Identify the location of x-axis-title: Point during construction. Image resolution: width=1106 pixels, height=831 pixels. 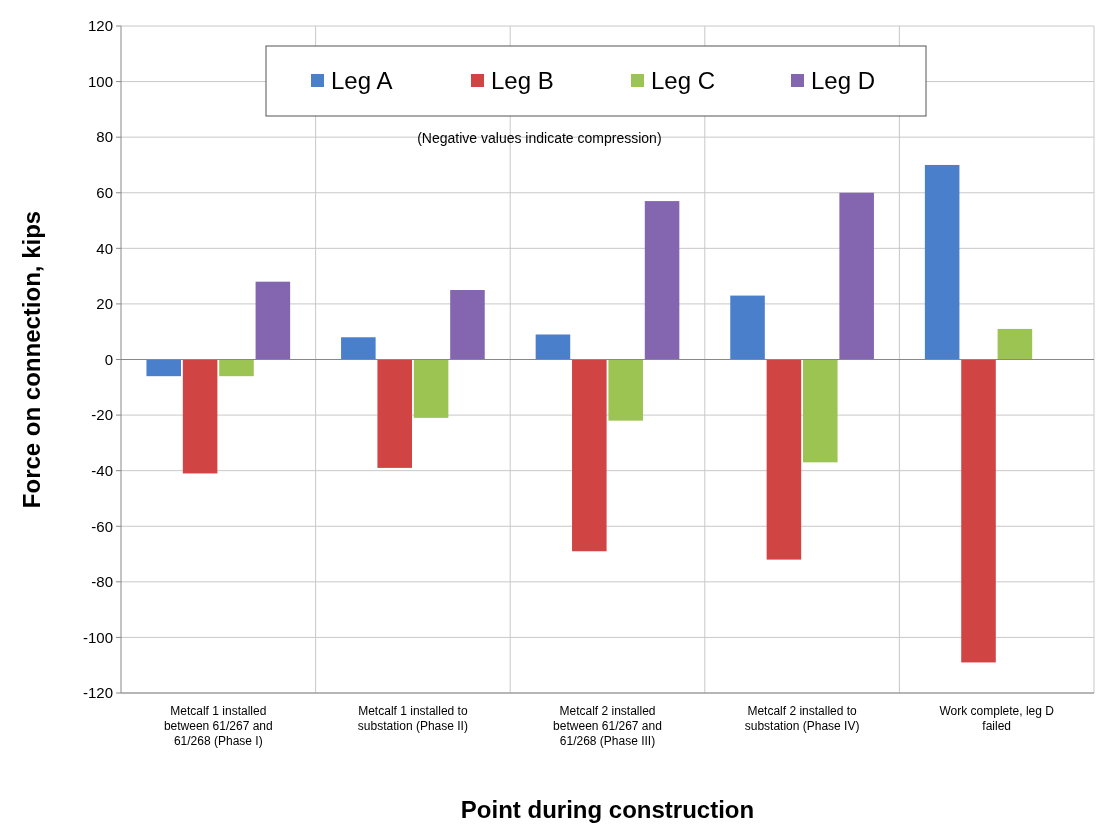
(607, 809).